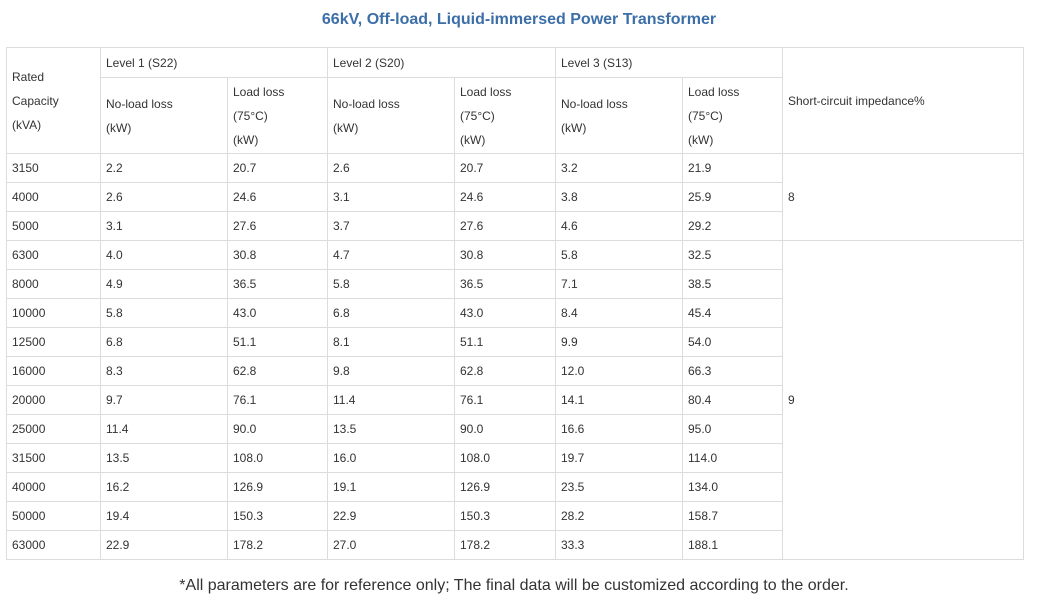 The image size is (1038, 606). What do you see at coordinates (619, 226) in the screenshot?
I see `data-cell: 4.6` at bounding box center [619, 226].